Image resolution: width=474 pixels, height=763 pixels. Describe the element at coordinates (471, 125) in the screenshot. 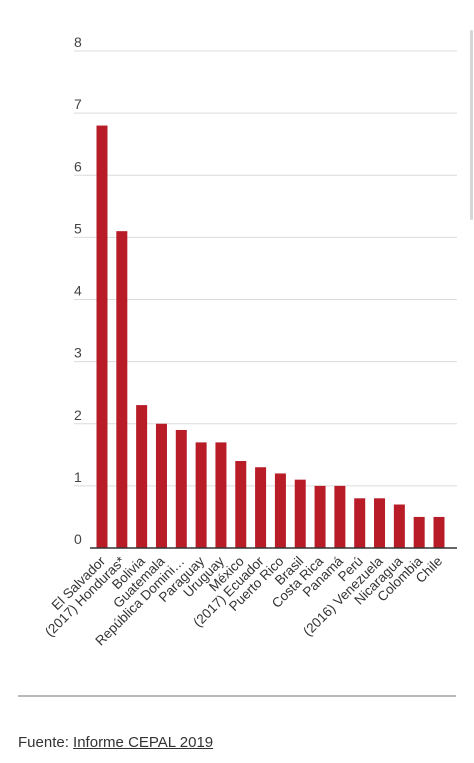

I see `scrollbar` at that location.